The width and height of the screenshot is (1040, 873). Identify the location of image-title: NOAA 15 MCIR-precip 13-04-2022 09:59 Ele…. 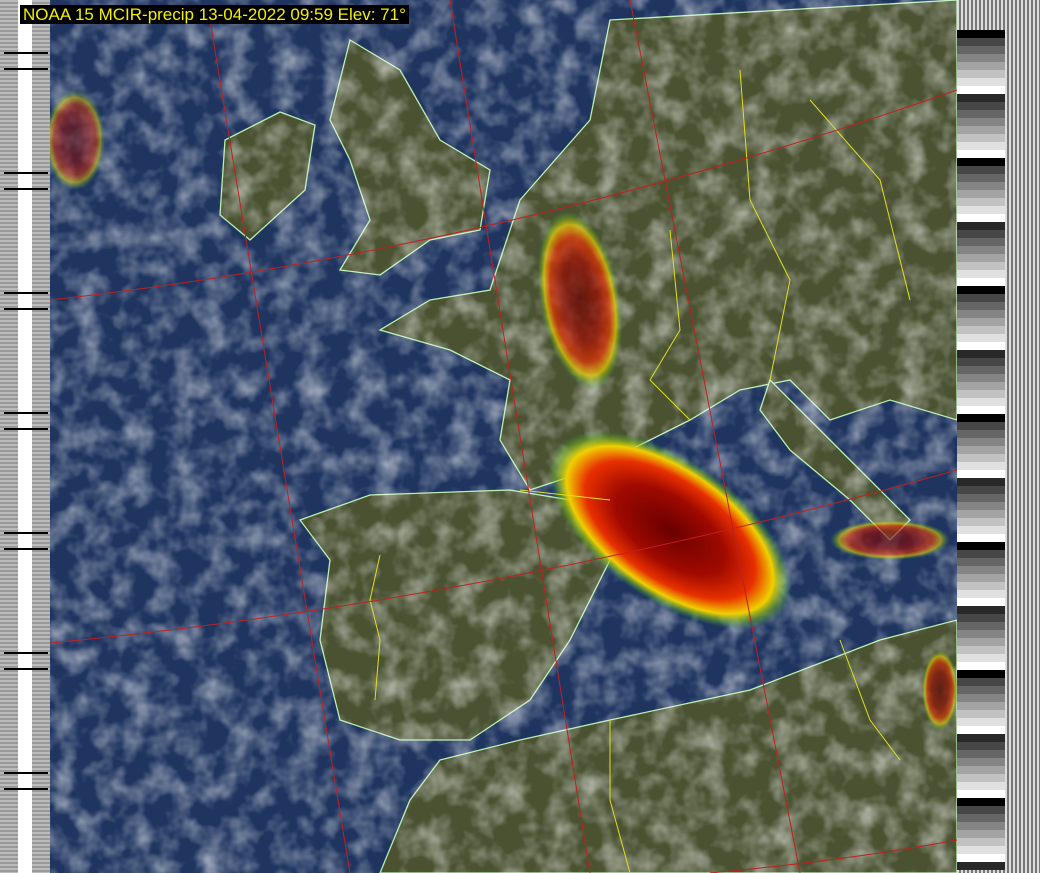
(214, 14).